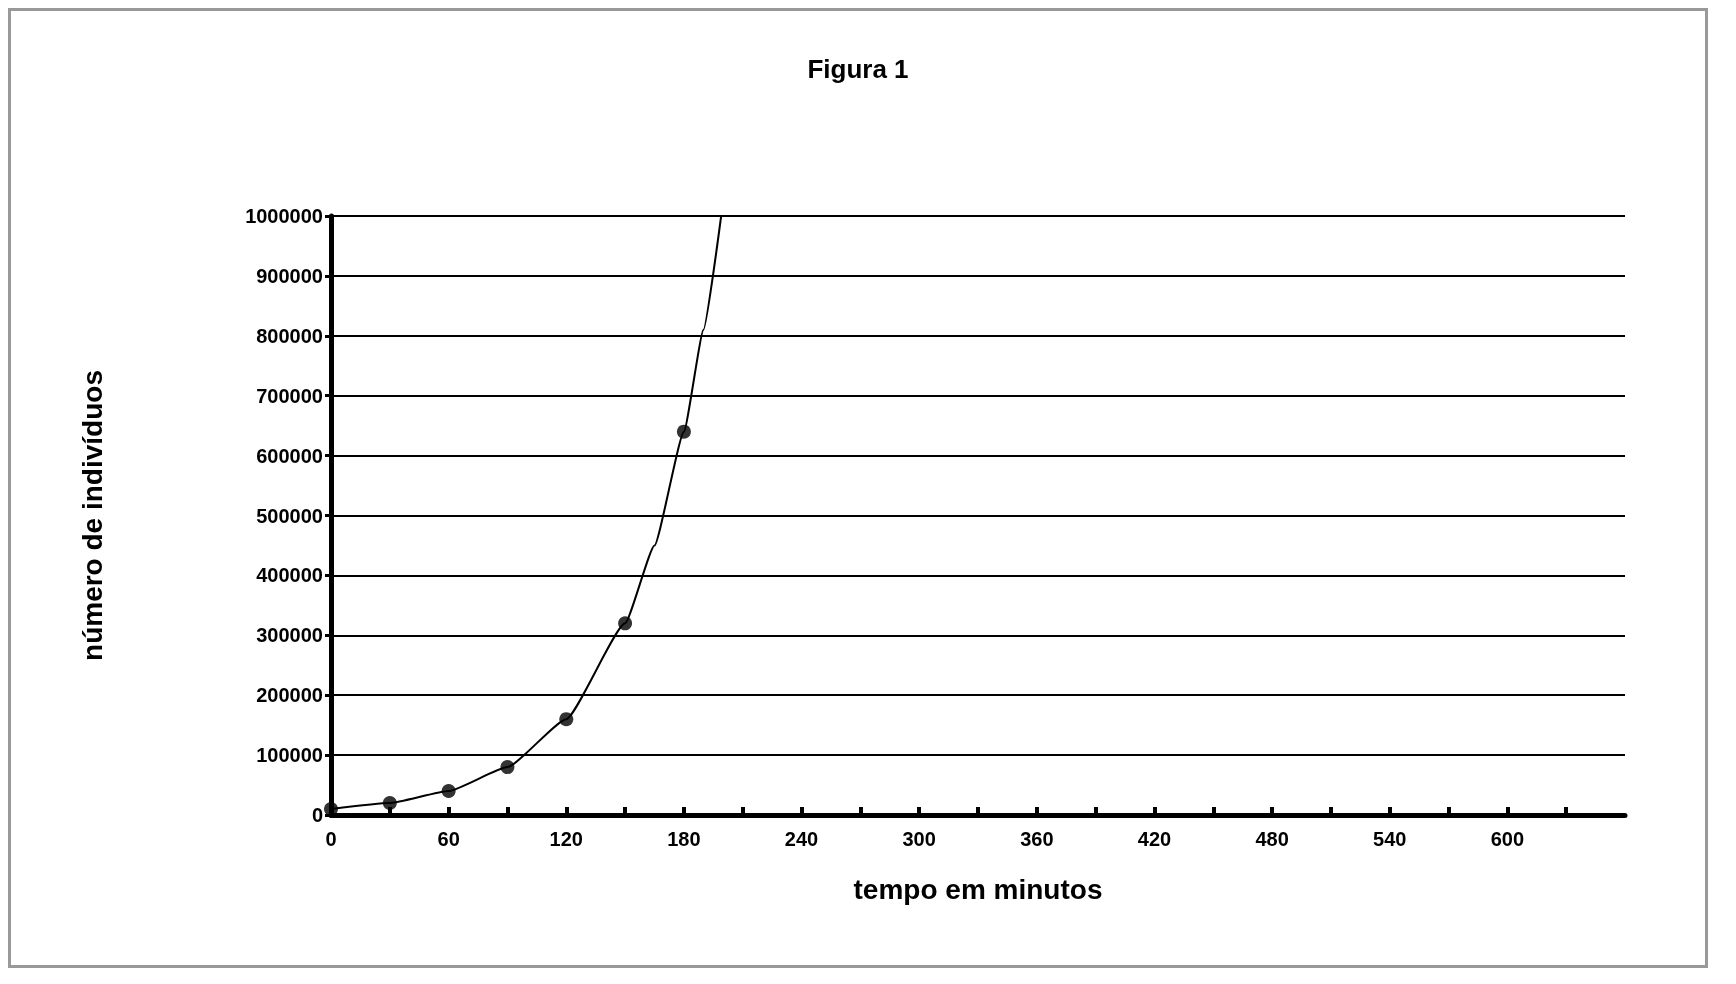 The height and width of the screenshot is (984, 1736). Describe the element at coordinates (1037, 839) in the screenshot. I see `x-tick-label: 360` at that location.